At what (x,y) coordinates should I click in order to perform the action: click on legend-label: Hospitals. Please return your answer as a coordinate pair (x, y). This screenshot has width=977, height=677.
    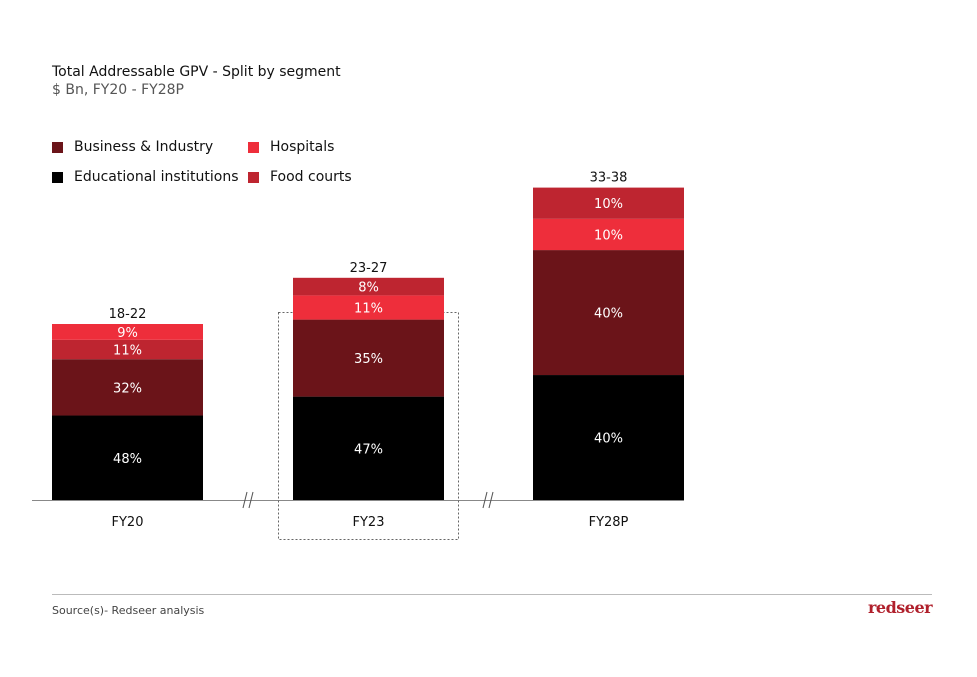
    Looking at the image, I should click on (302, 147).